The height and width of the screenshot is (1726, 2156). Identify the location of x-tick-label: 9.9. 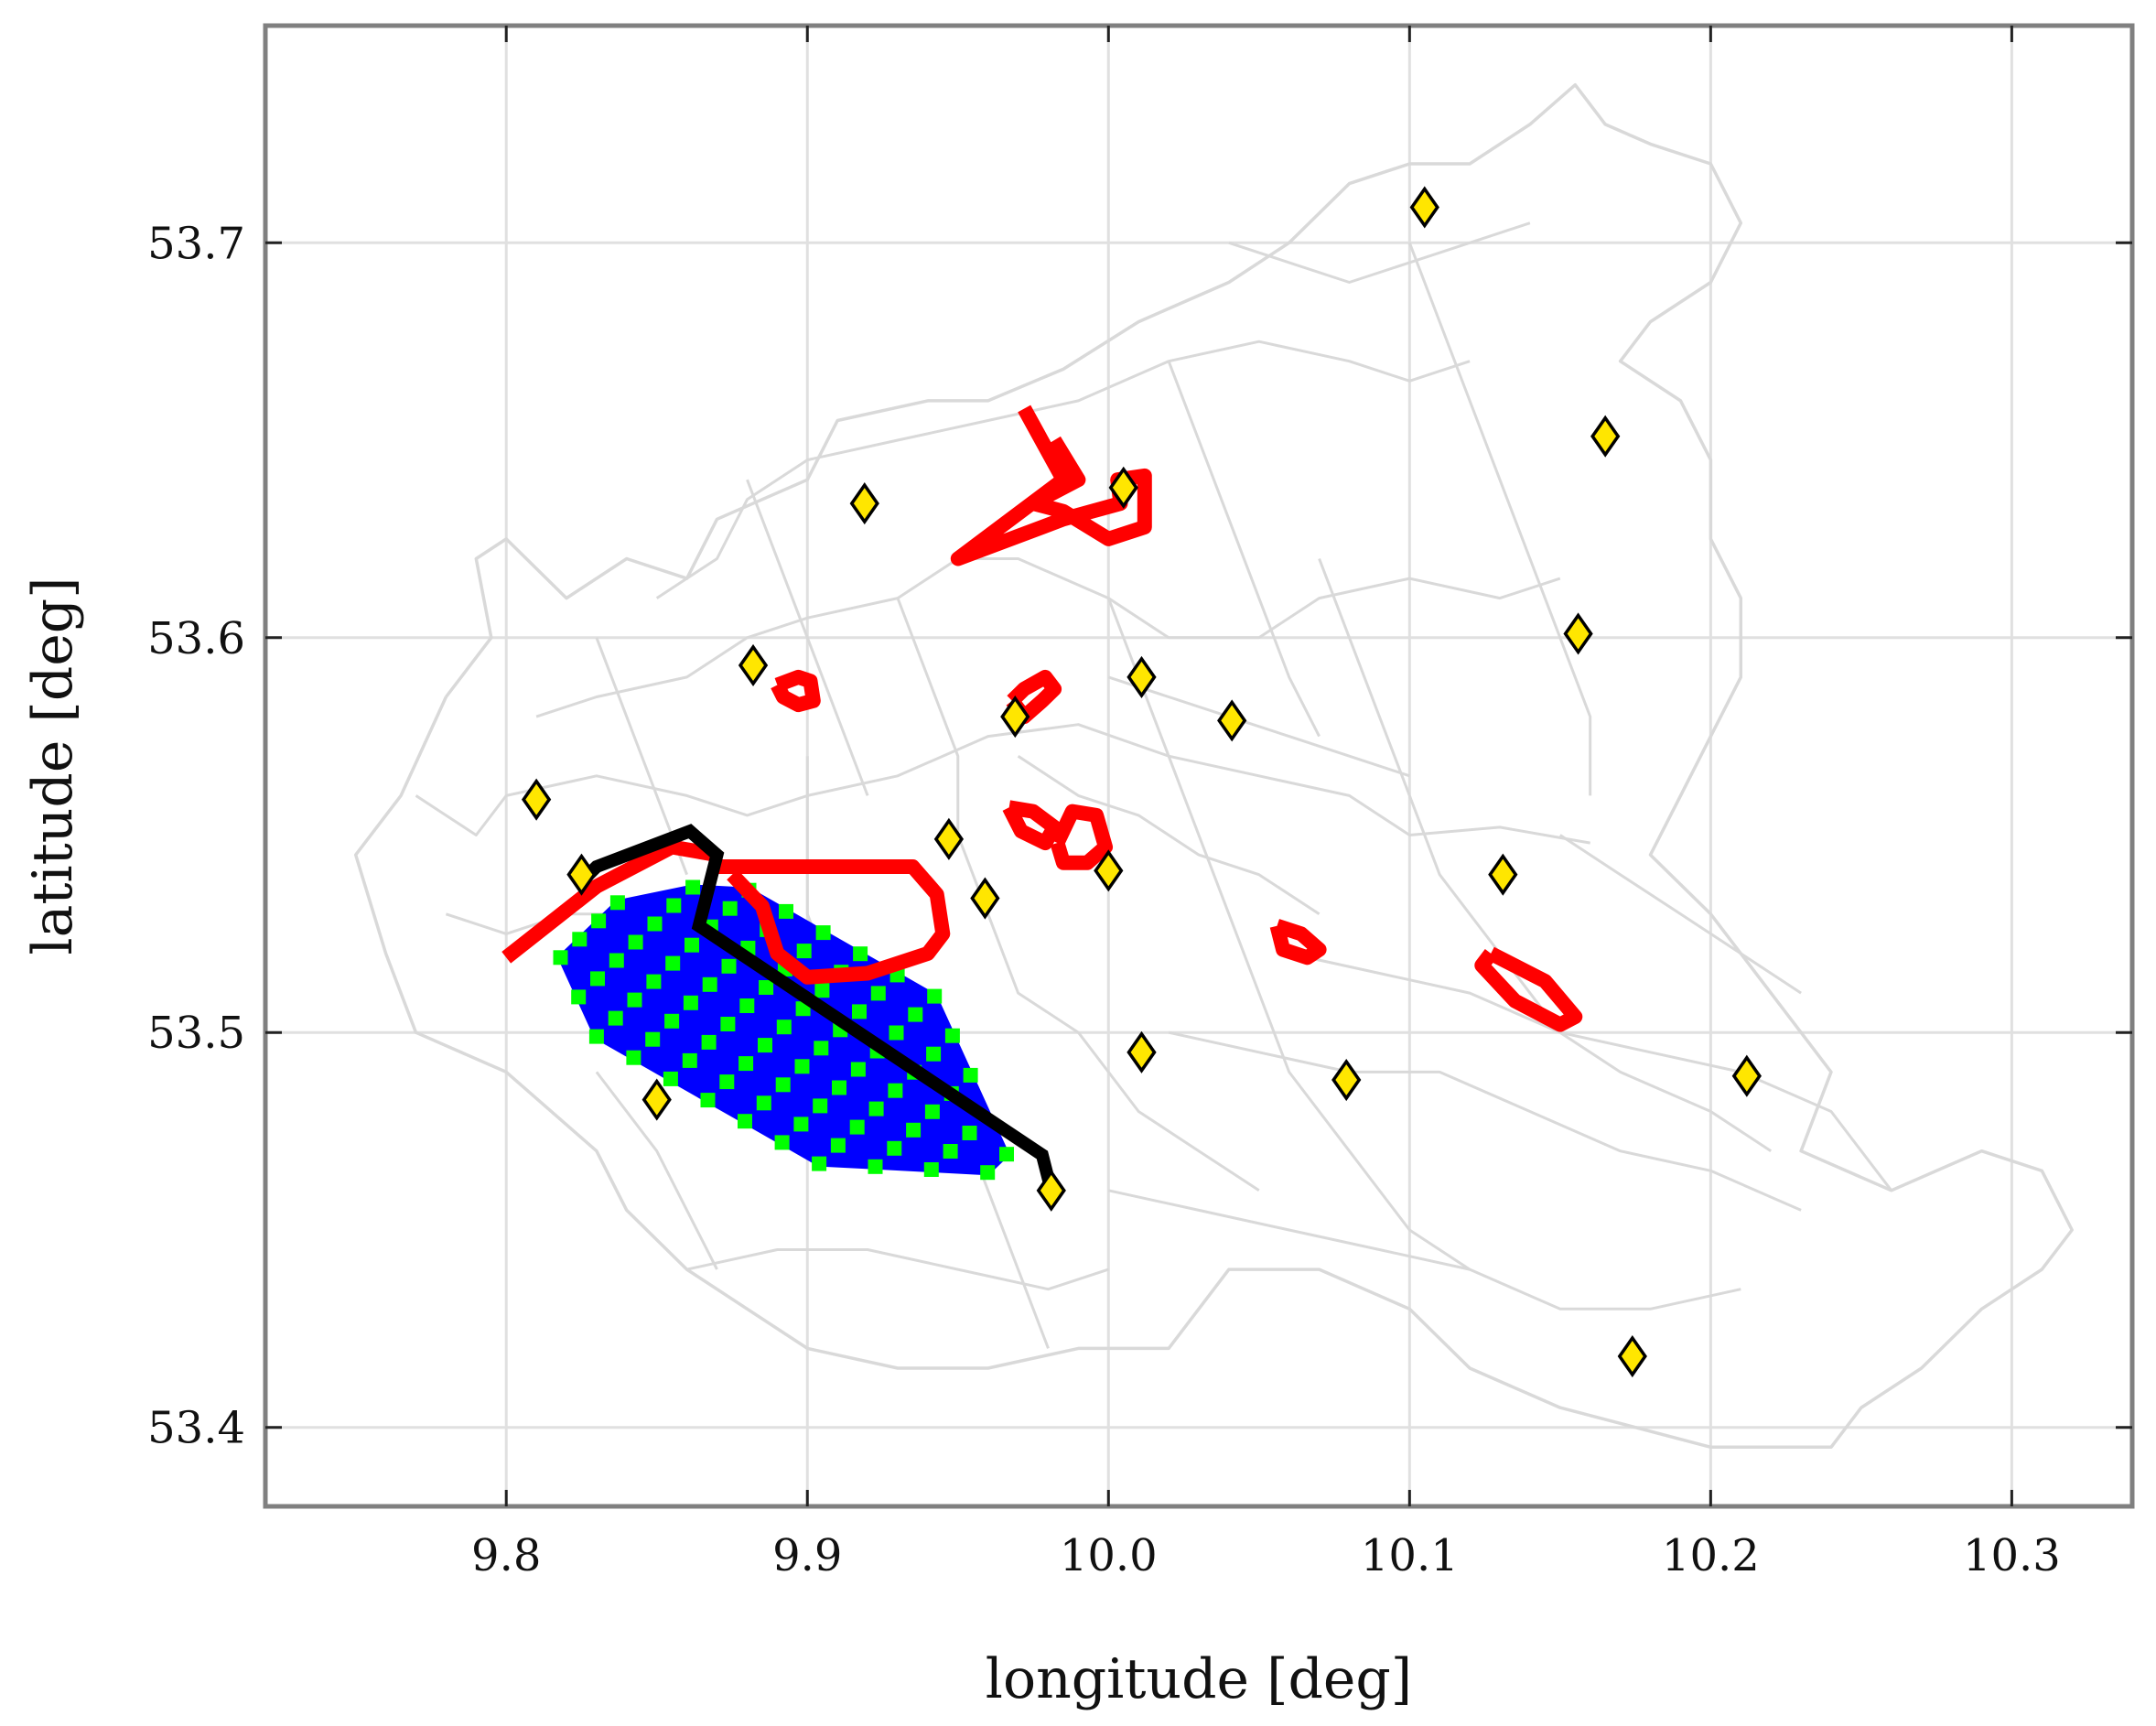
(807, 1555).